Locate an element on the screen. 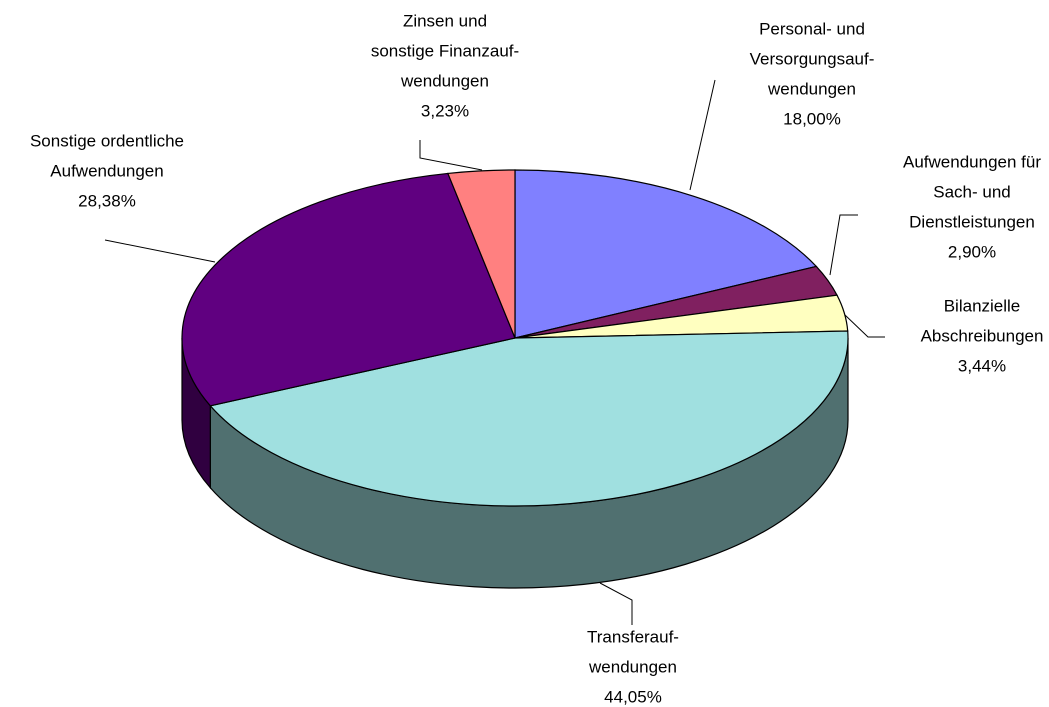 Image resolution: width=1049 pixels, height=707 pixels. slice-label: Dienstleistungen is located at coordinates (972, 221).